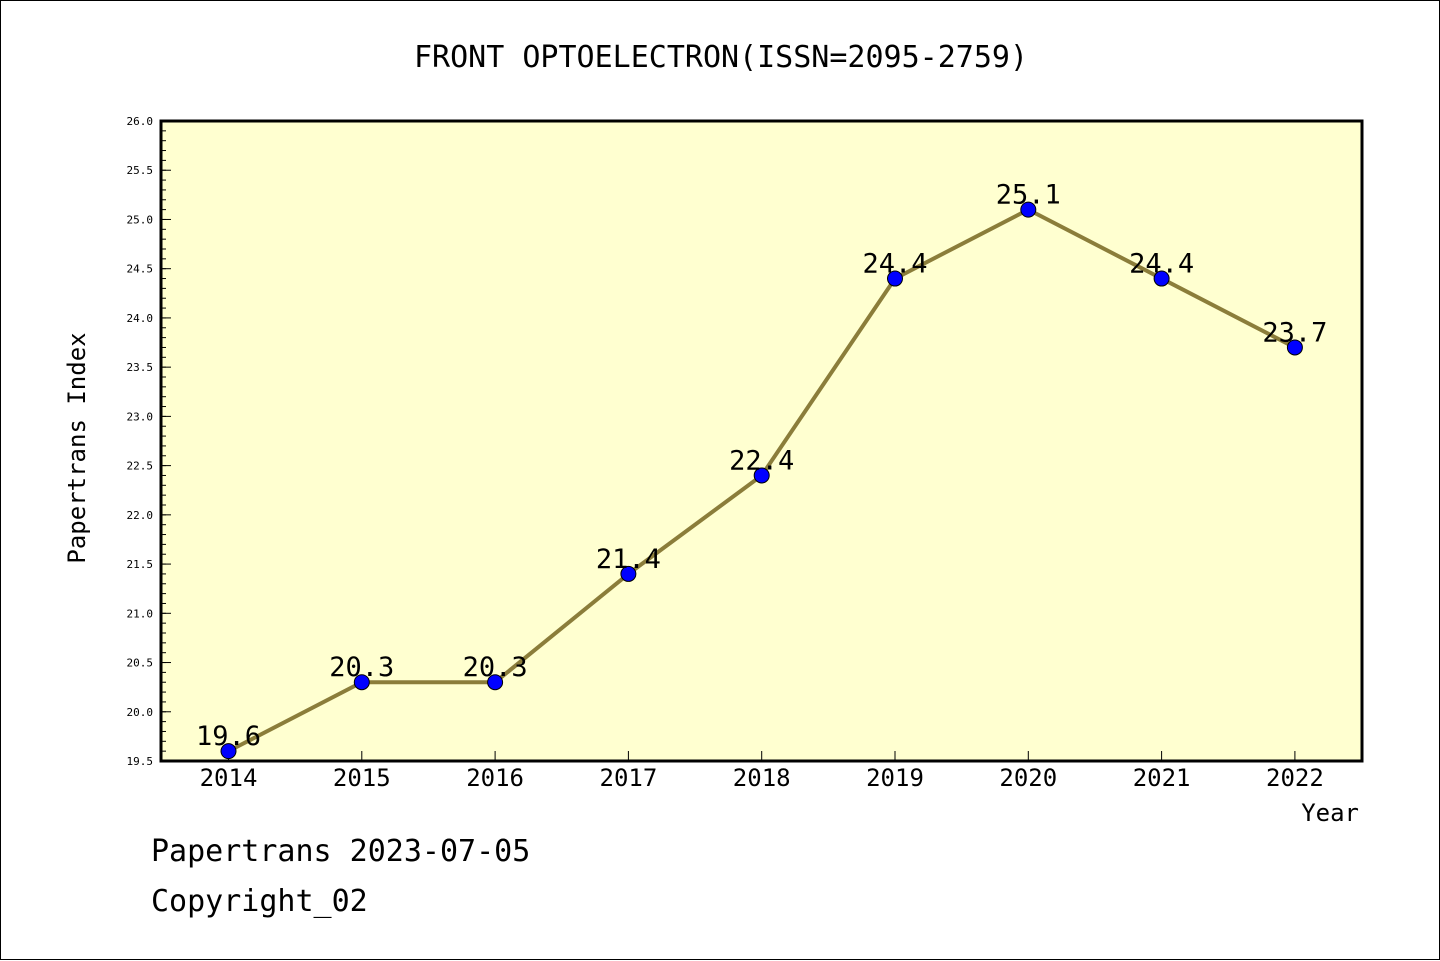 The width and height of the screenshot is (1440, 961). What do you see at coordinates (77, 447) in the screenshot?
I see `y-axis-title: Papertrans Index` at bounding box center [77, 447].